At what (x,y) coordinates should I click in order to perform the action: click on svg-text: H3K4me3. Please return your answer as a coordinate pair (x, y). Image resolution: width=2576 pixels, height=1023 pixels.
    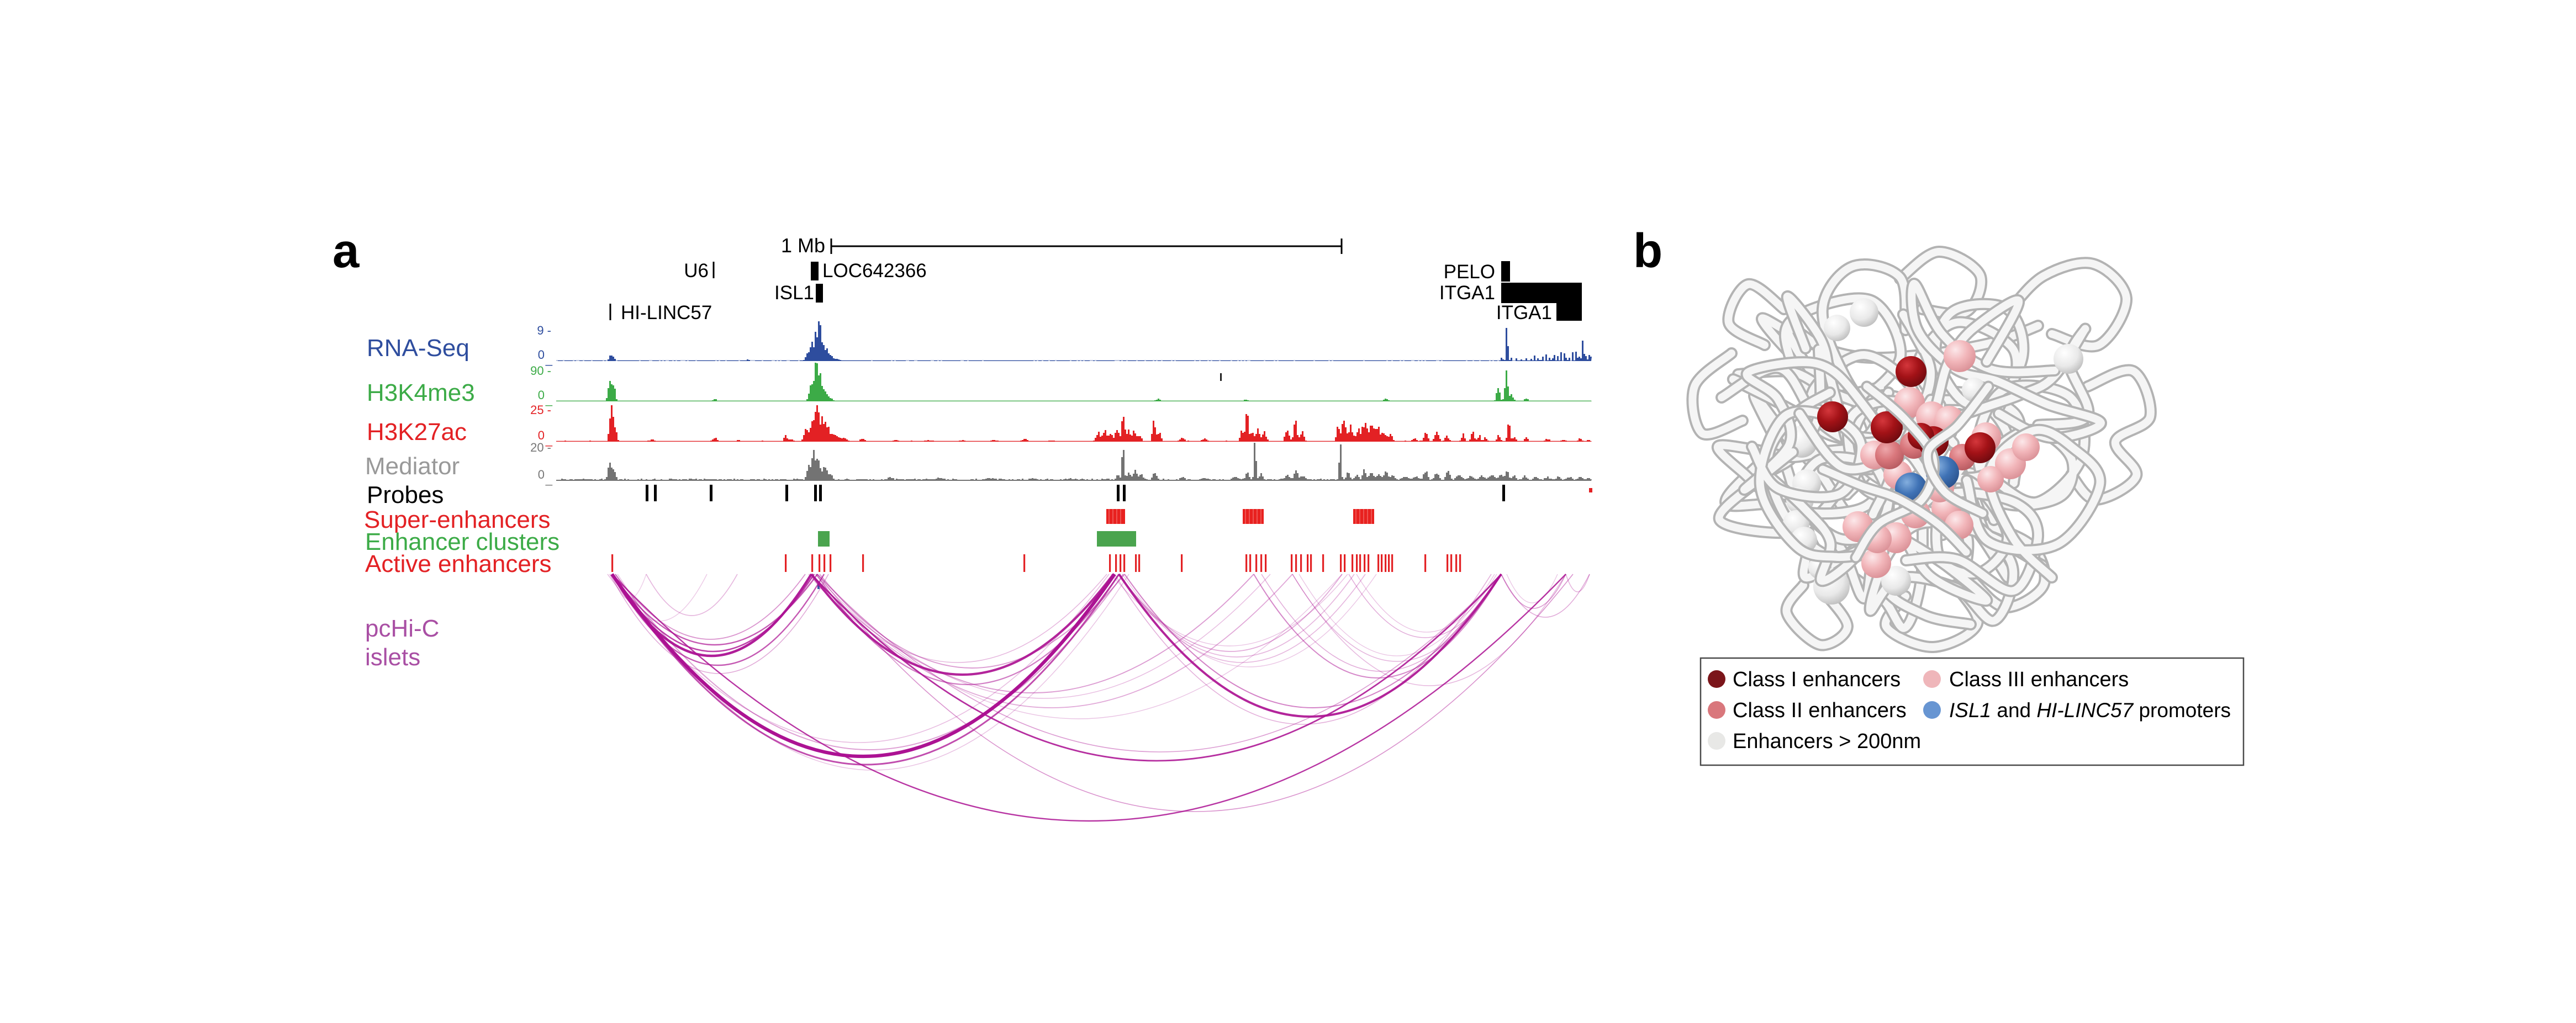
    Looking at the image, I should click on (421, 392).